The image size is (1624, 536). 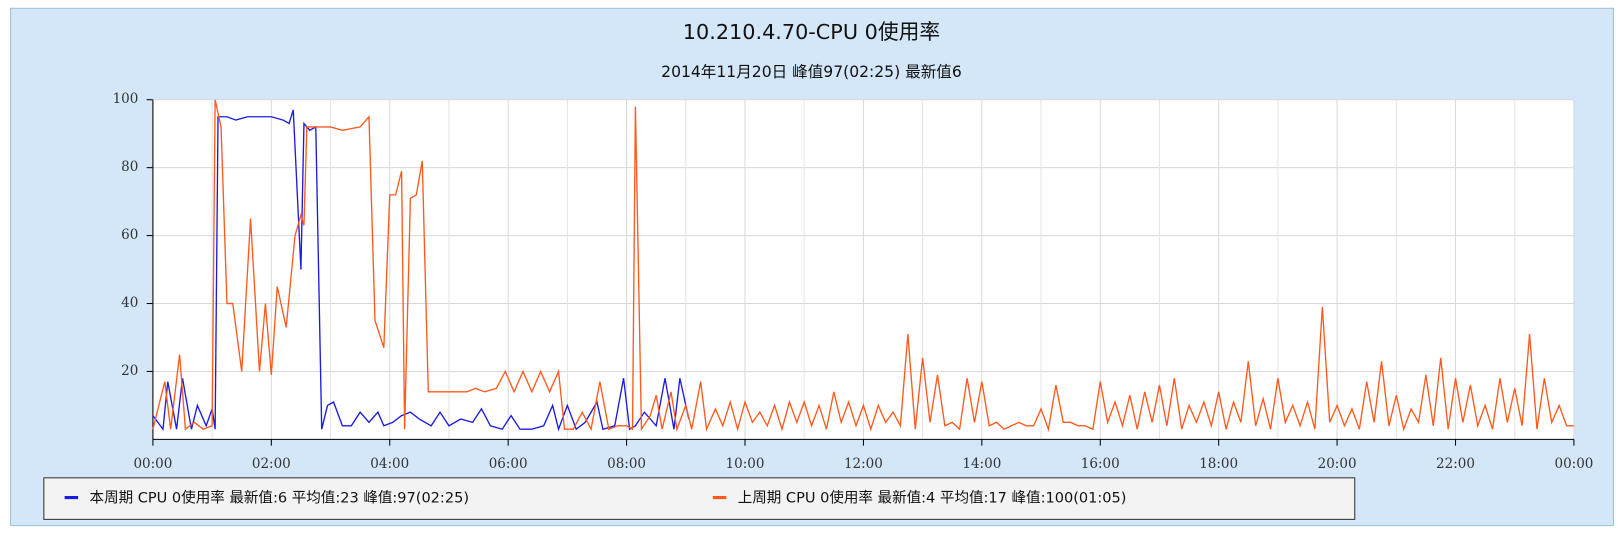 What do you see at coordinates (863, 464) in the screenshot?
I see `x-tick-label: 12:00` at bounding box center [863, 464].